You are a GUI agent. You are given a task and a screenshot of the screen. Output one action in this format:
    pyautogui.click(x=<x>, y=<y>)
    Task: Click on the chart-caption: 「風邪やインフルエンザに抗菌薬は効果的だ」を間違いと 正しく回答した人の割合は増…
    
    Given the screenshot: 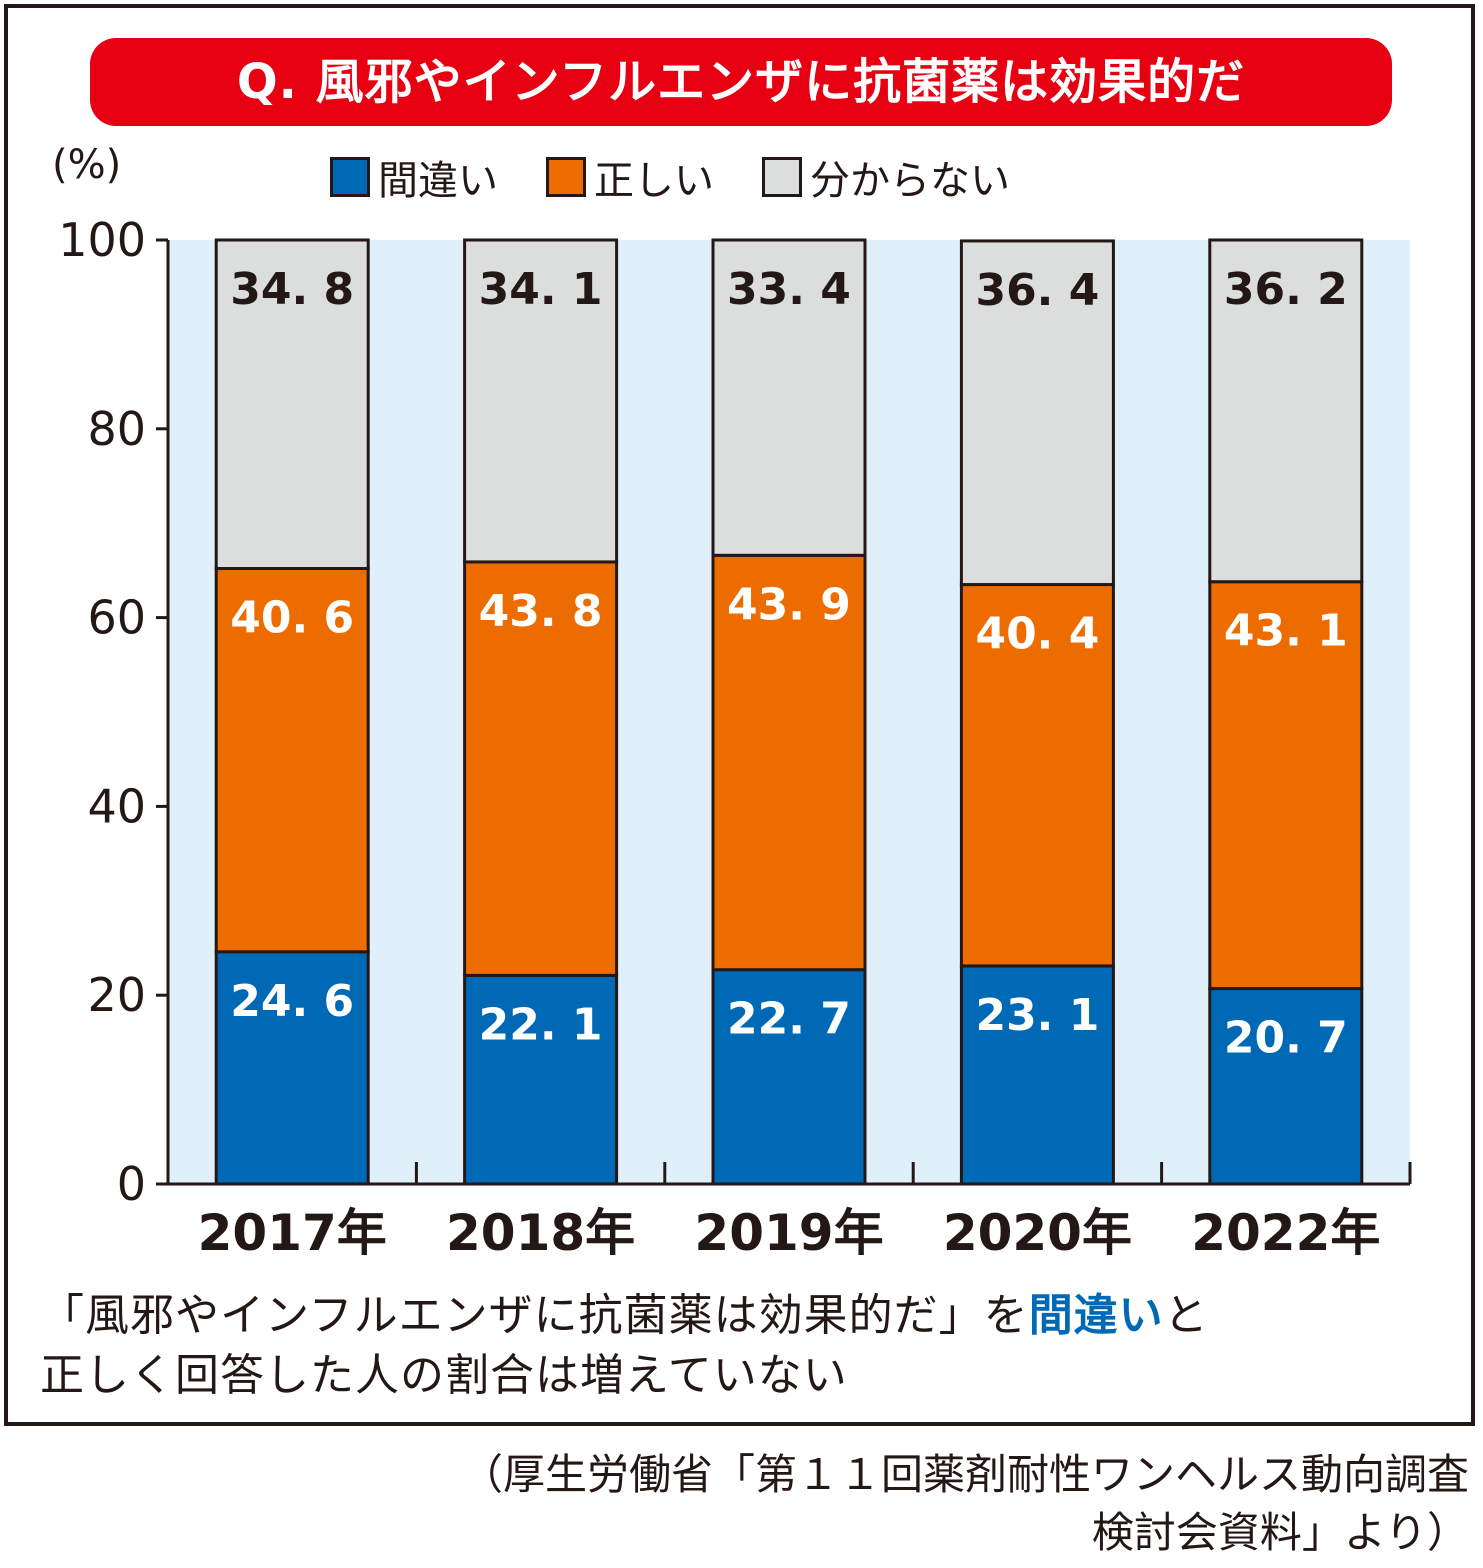 What is the action you would take?
    pyautogui.click(x=750, y=1346)
    